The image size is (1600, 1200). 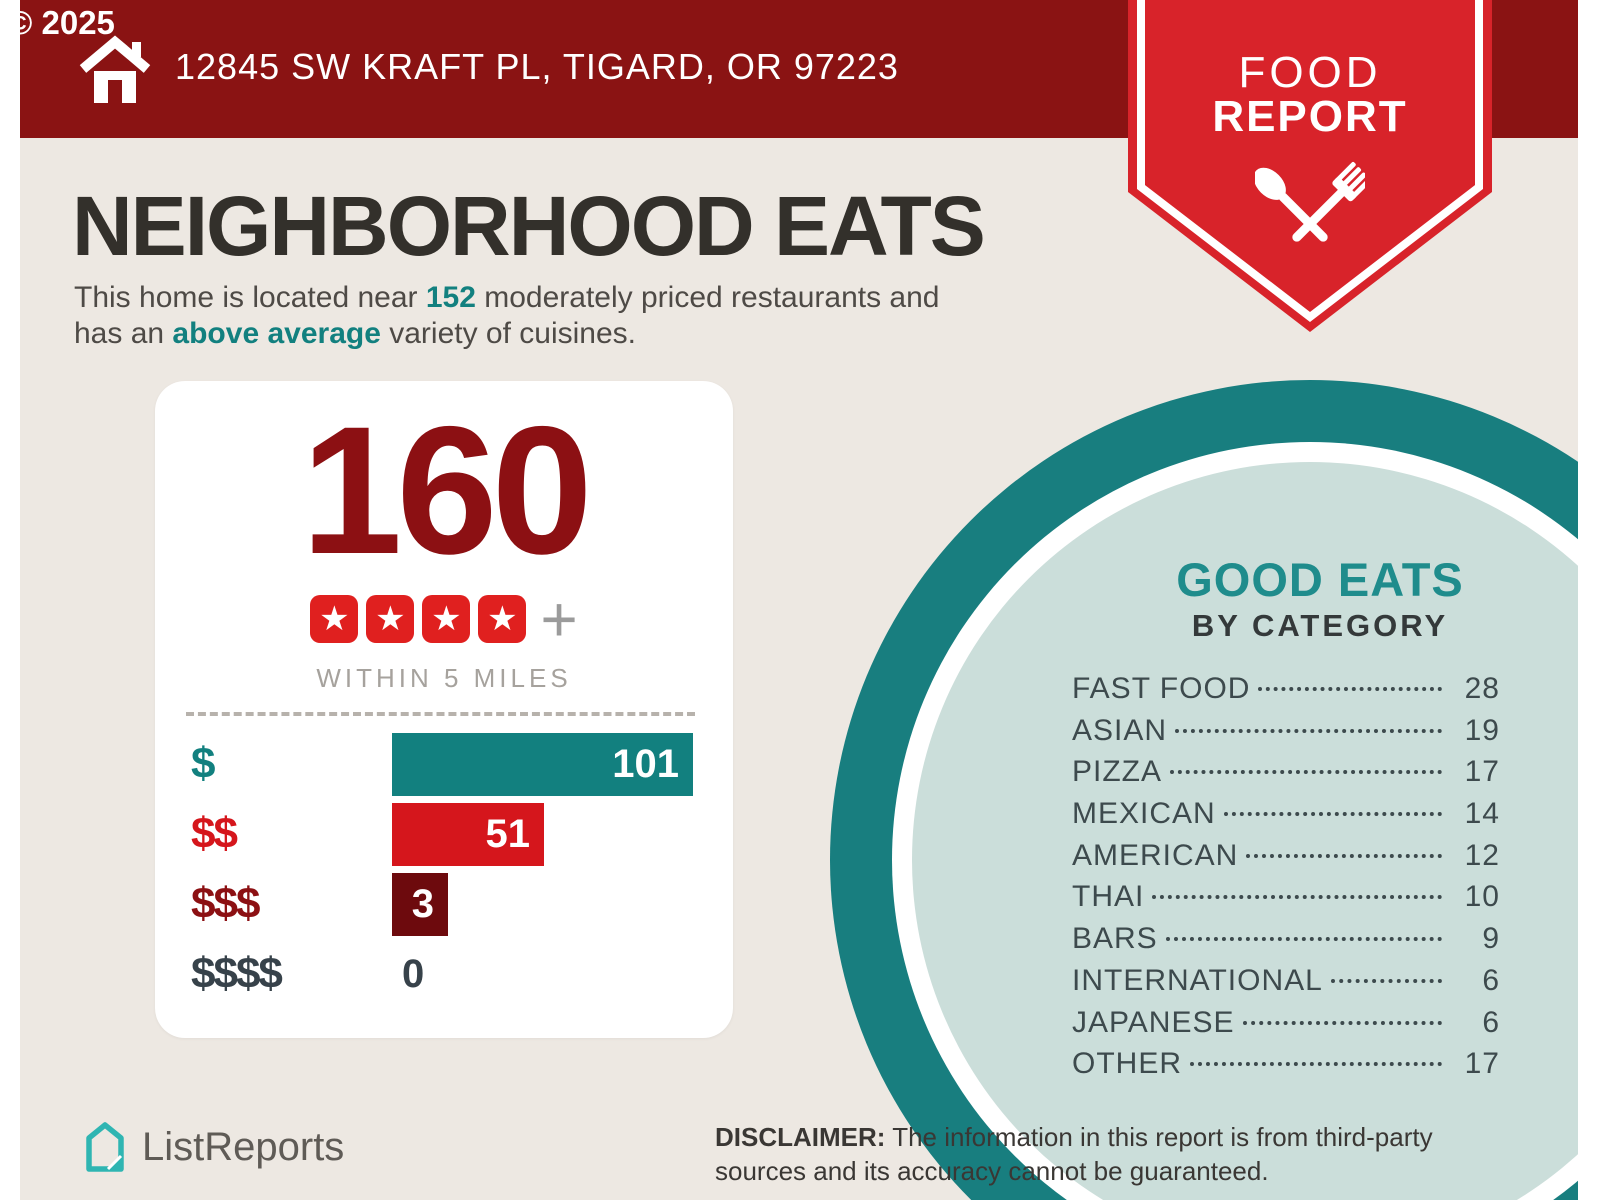 What do you see at coordinates (1589, 600) in the screenshot?
I see `right-white-margin` at bounding box center [1589, 600].